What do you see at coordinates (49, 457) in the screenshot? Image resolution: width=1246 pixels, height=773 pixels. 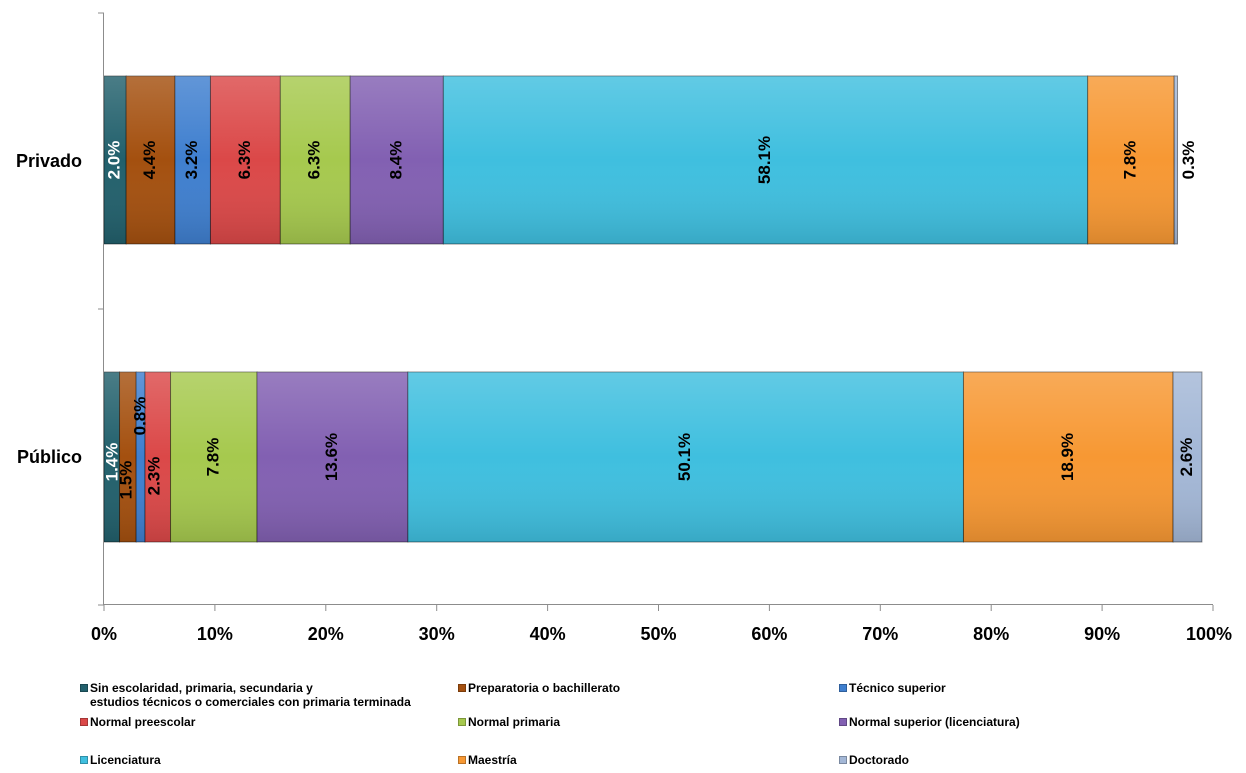 I see `category-label-2: Público` at bounding box center [49, 457].